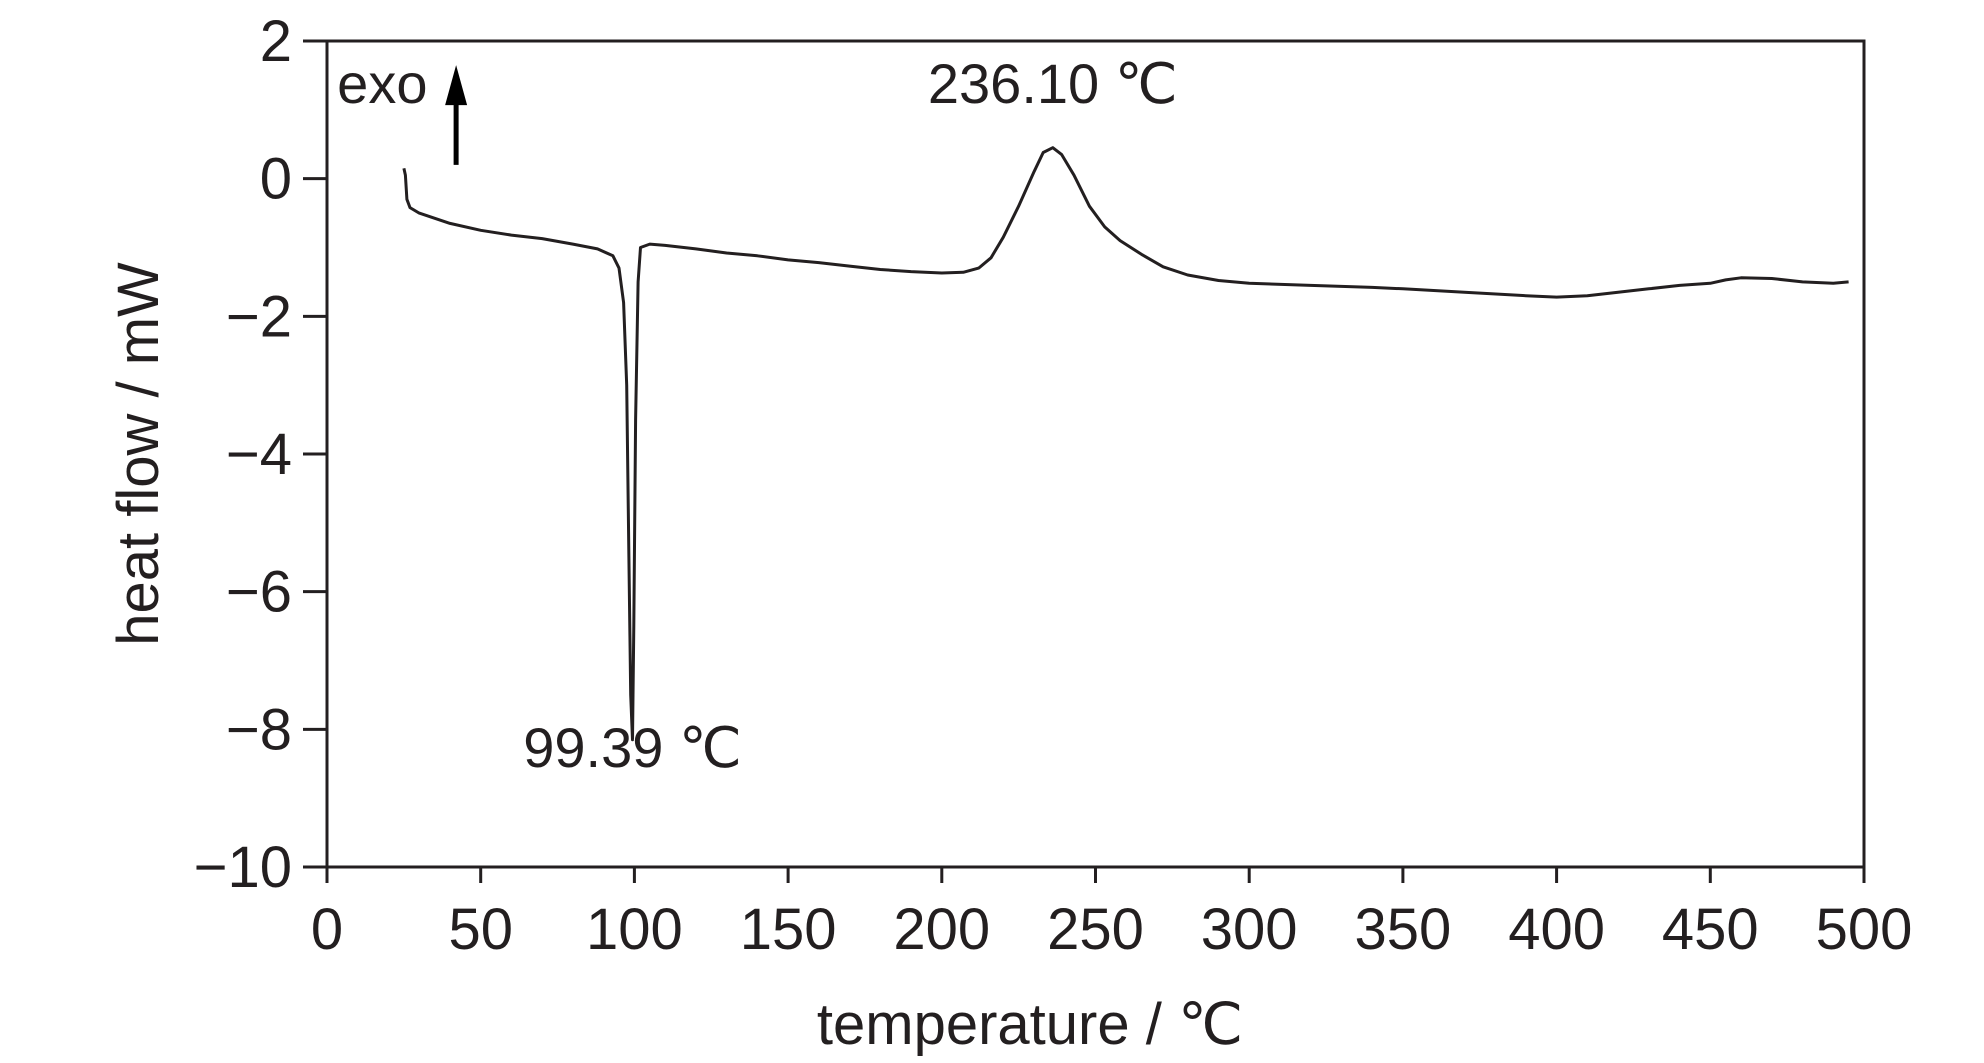  I want to click on y-tick-label: 0, so click(276, 179).